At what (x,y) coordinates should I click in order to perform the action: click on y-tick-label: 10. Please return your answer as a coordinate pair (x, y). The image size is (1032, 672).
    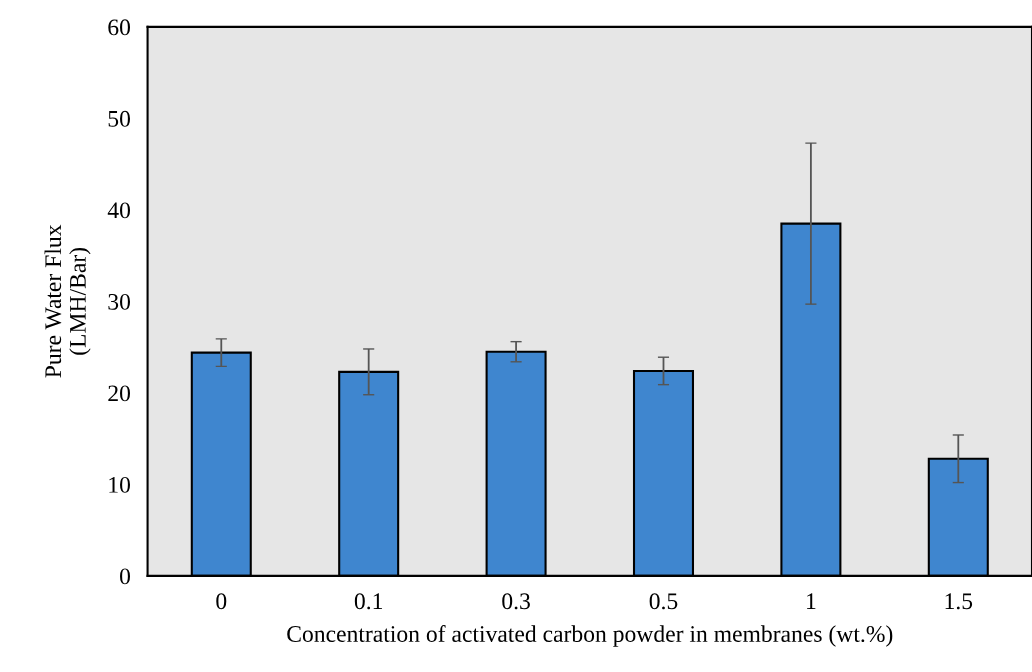
    Looking at the image, I should click on (120, 484).